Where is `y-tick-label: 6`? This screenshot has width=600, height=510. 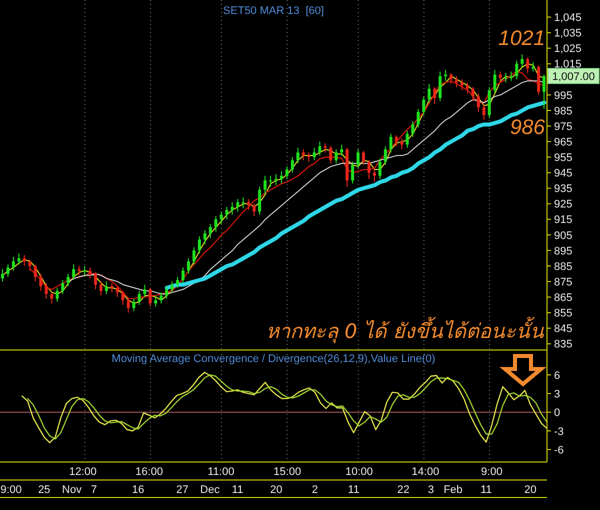 y-tick-label: 6 is located at coordinates (557, 376).